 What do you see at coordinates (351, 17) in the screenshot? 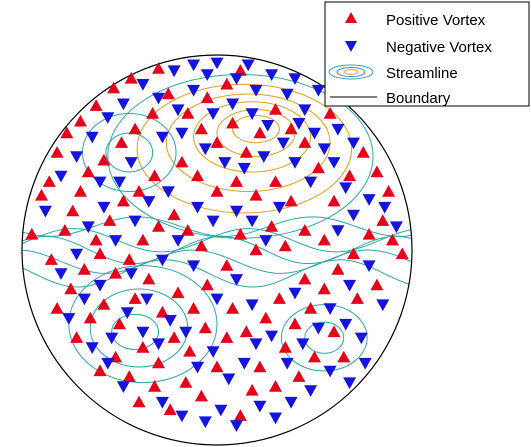
I see `legend-positive-marker-icon` at bounding box center [351, 17].